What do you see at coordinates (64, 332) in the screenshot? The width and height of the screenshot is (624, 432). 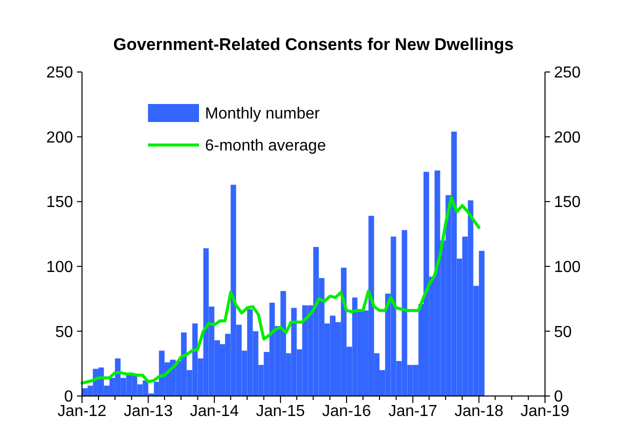 I see `y-tick-label: 50` at bounding box center [64, 332].